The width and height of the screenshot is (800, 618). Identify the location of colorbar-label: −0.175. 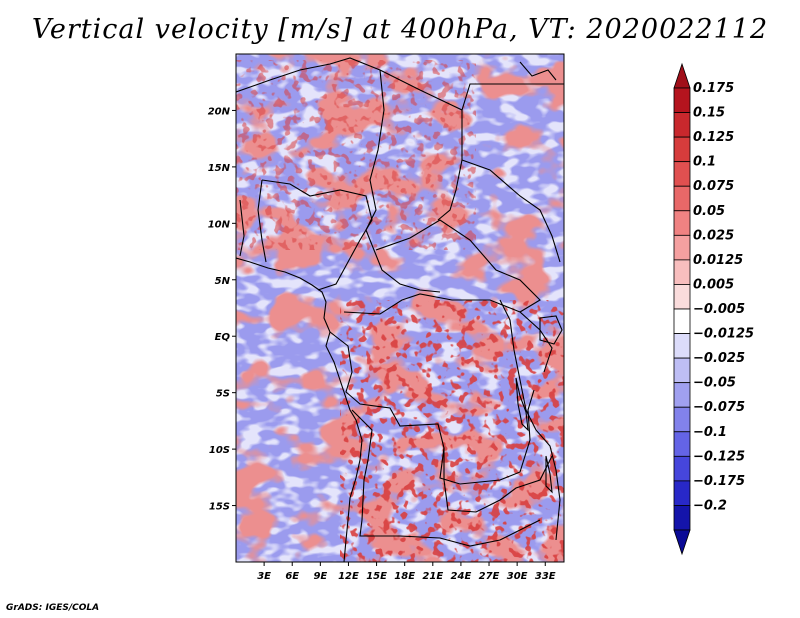
(719, 481).